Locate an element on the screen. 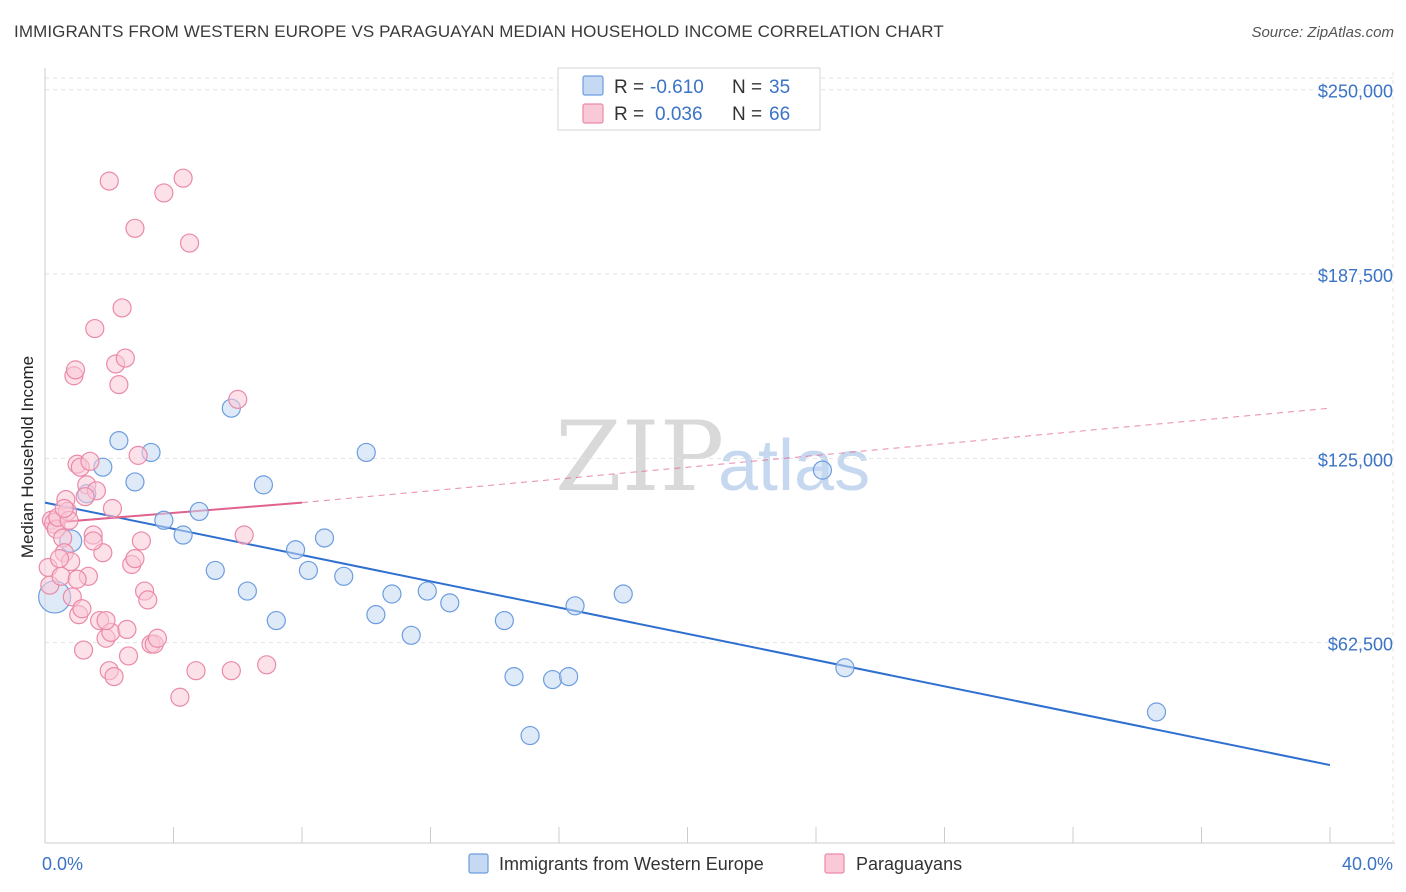 This screenshot has width=1406, height=892. legend-n-value-blue: 35 is located at coordinates (779, 87).